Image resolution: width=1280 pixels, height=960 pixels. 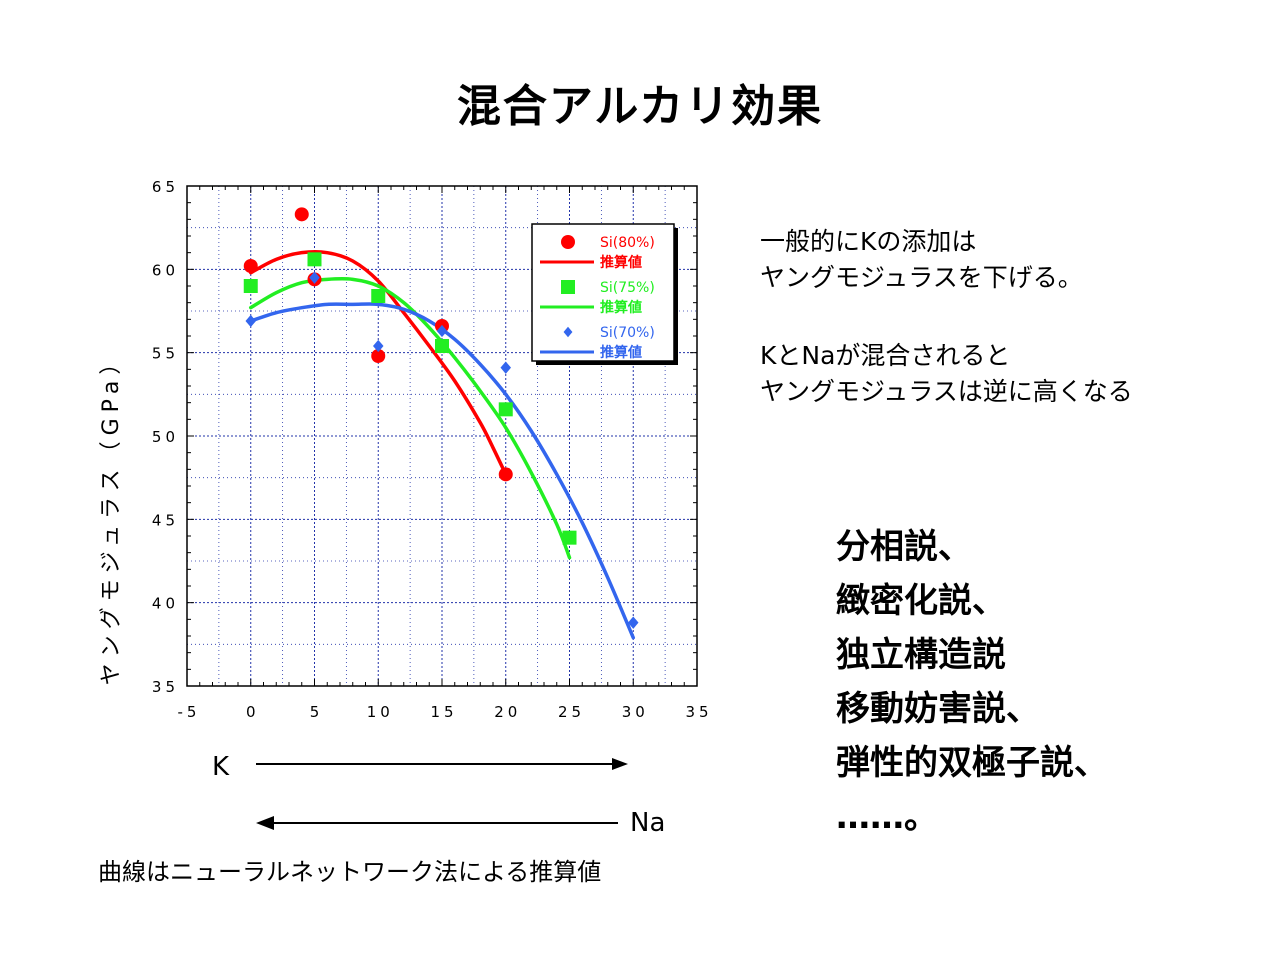 I want to click on theory-item: 移動妨害説、, so click(x=938, y=709).